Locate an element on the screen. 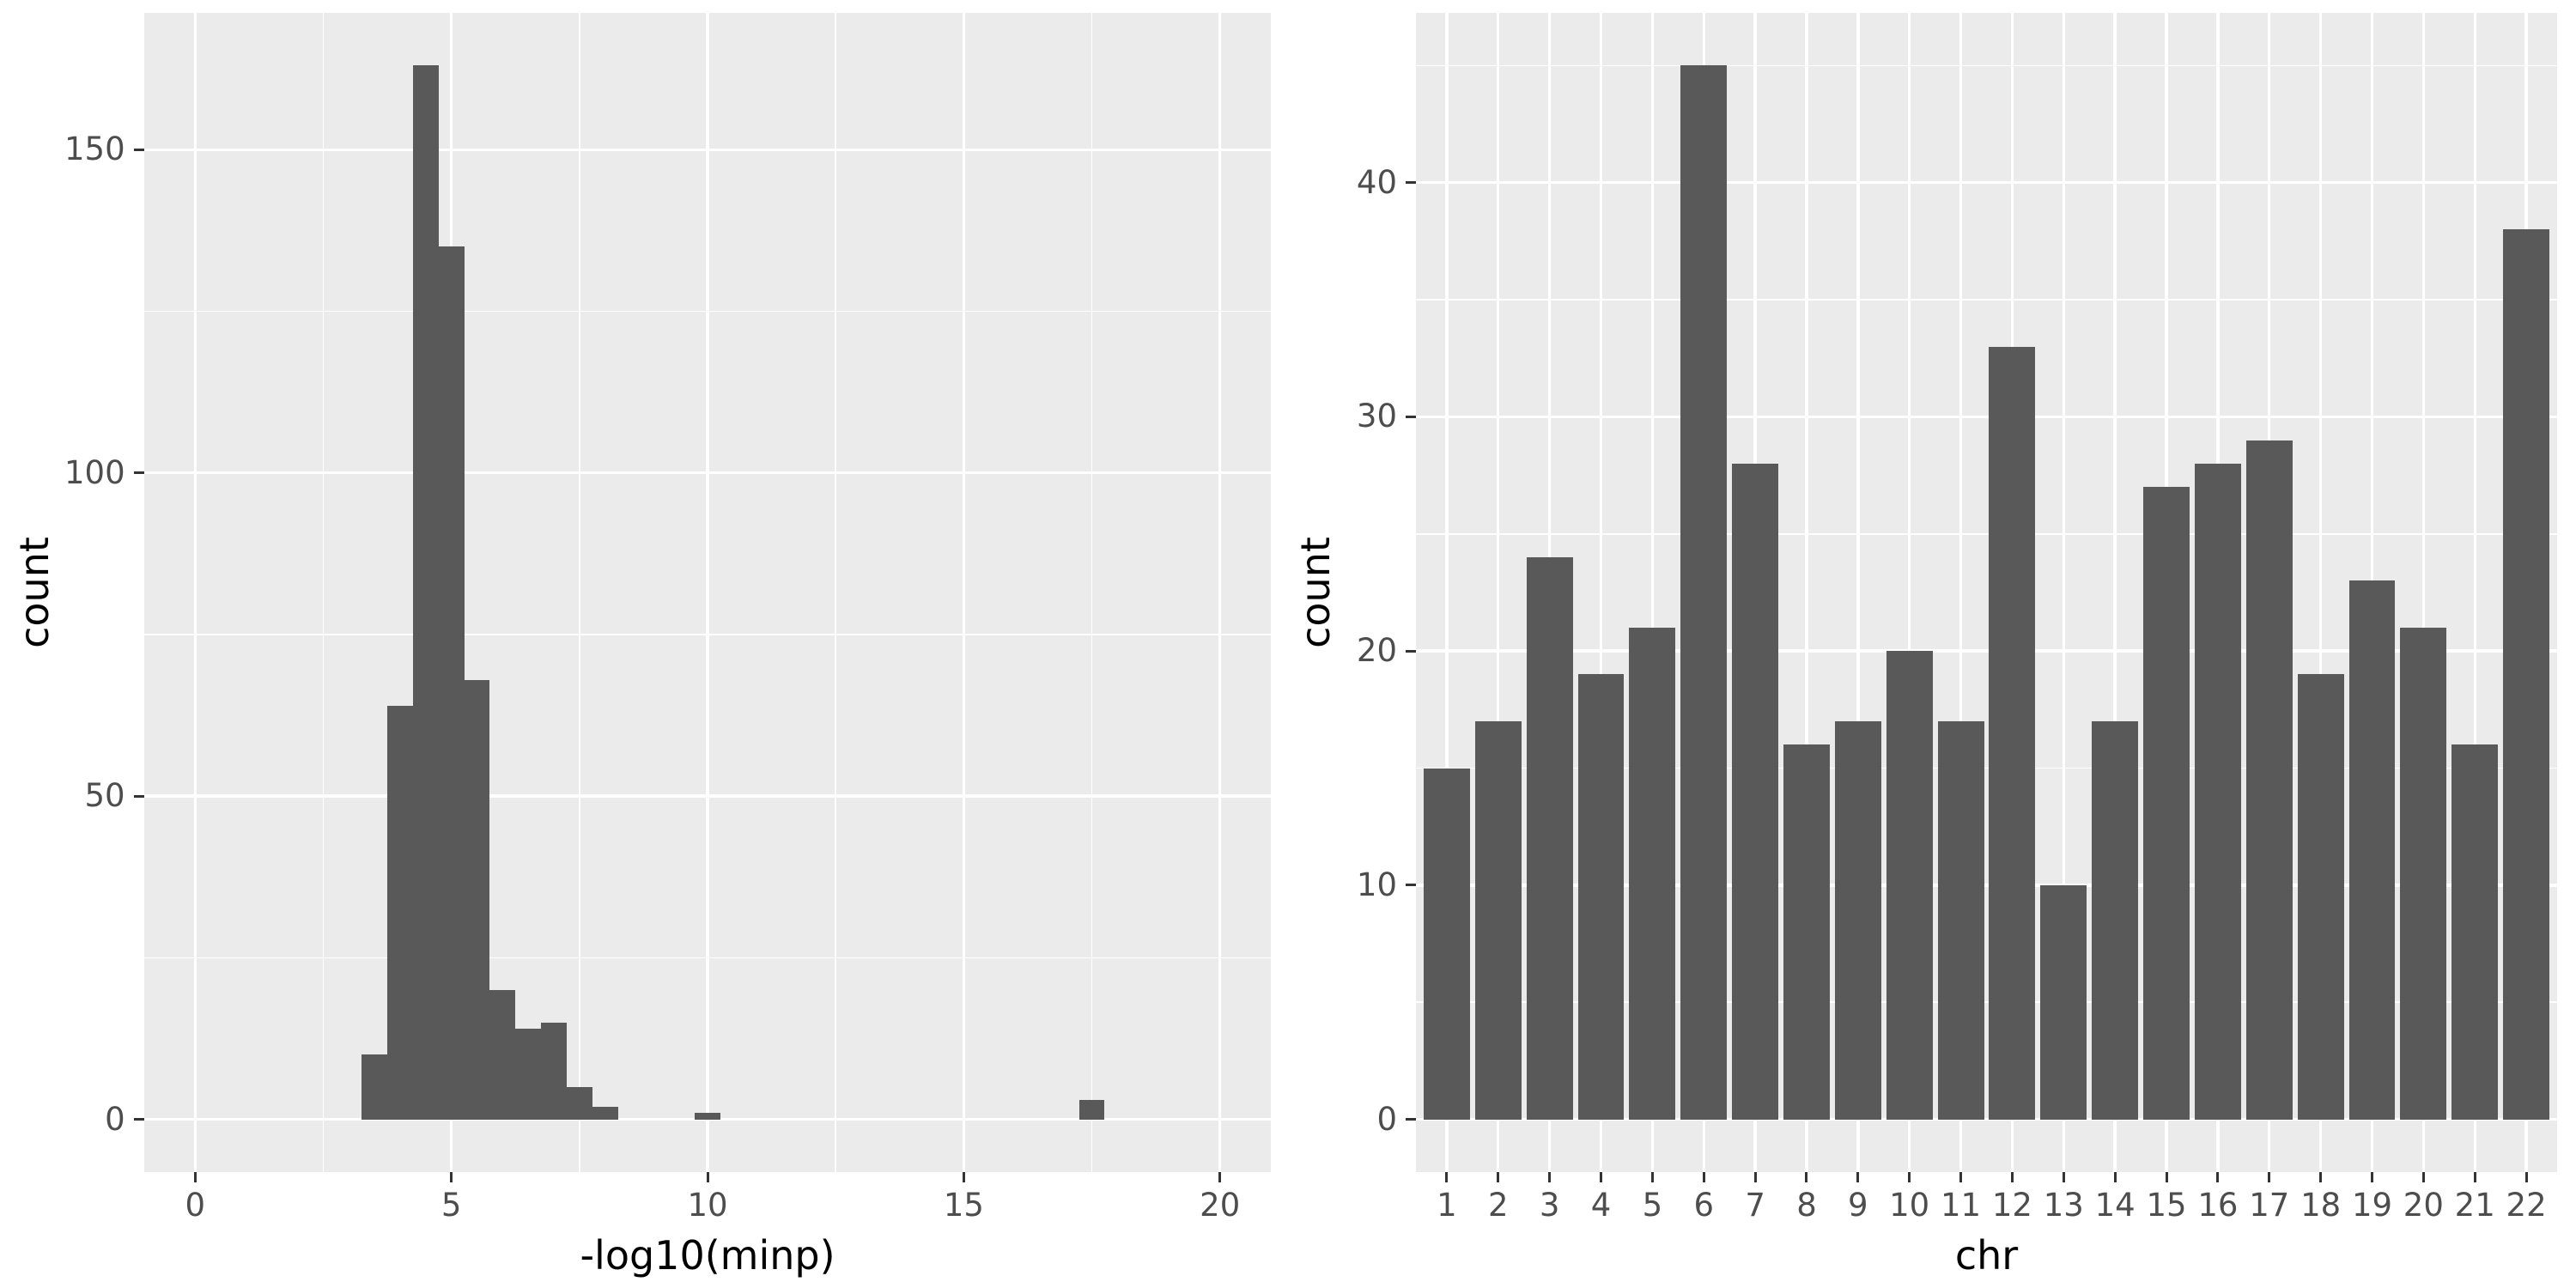 The image size is (2576, 1288). y-tick-label: 150 is located at coordinates (94, 149).